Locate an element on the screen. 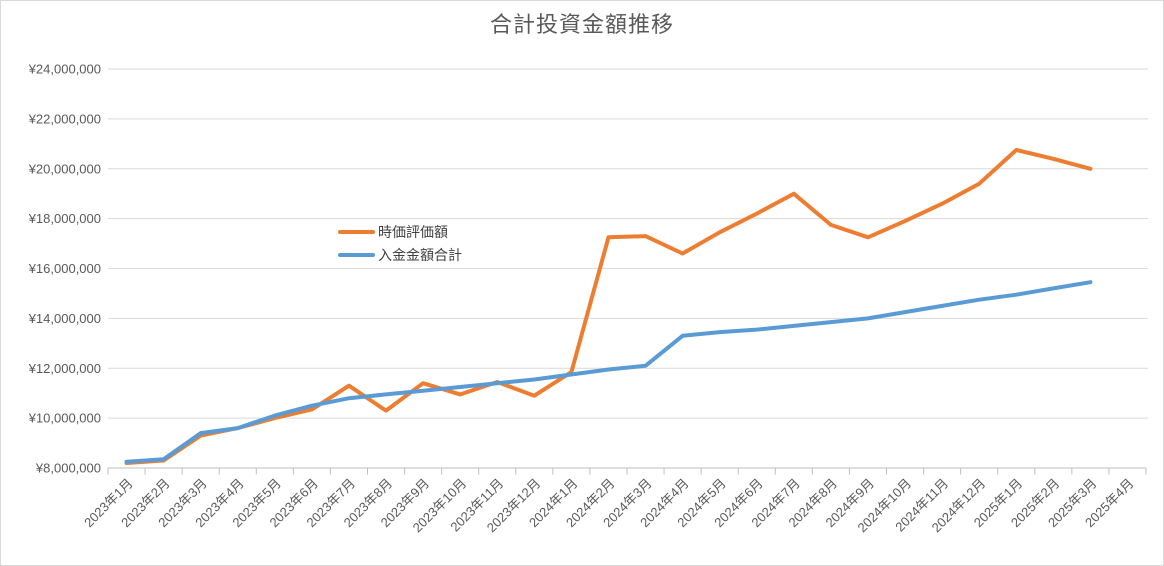  y-axis-label: ¥12,000,000 is located at coordinates (64, 368).